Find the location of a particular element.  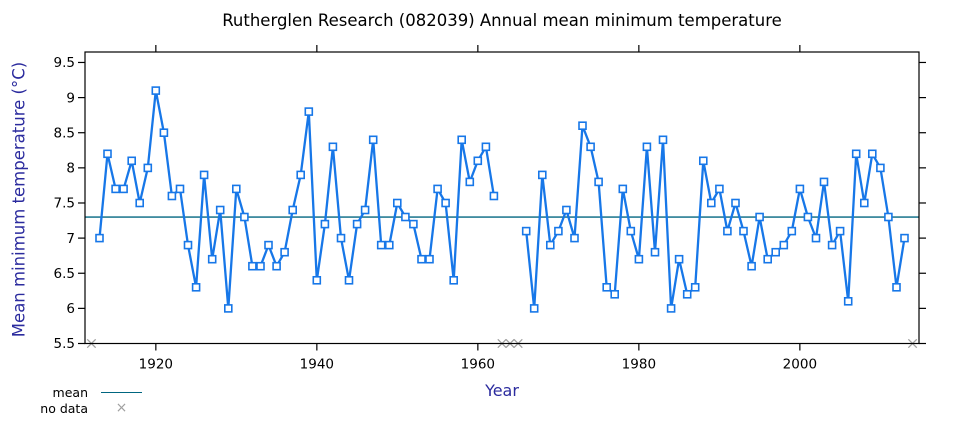

legend-label-mean: mean is located at coordinates (70, 392).